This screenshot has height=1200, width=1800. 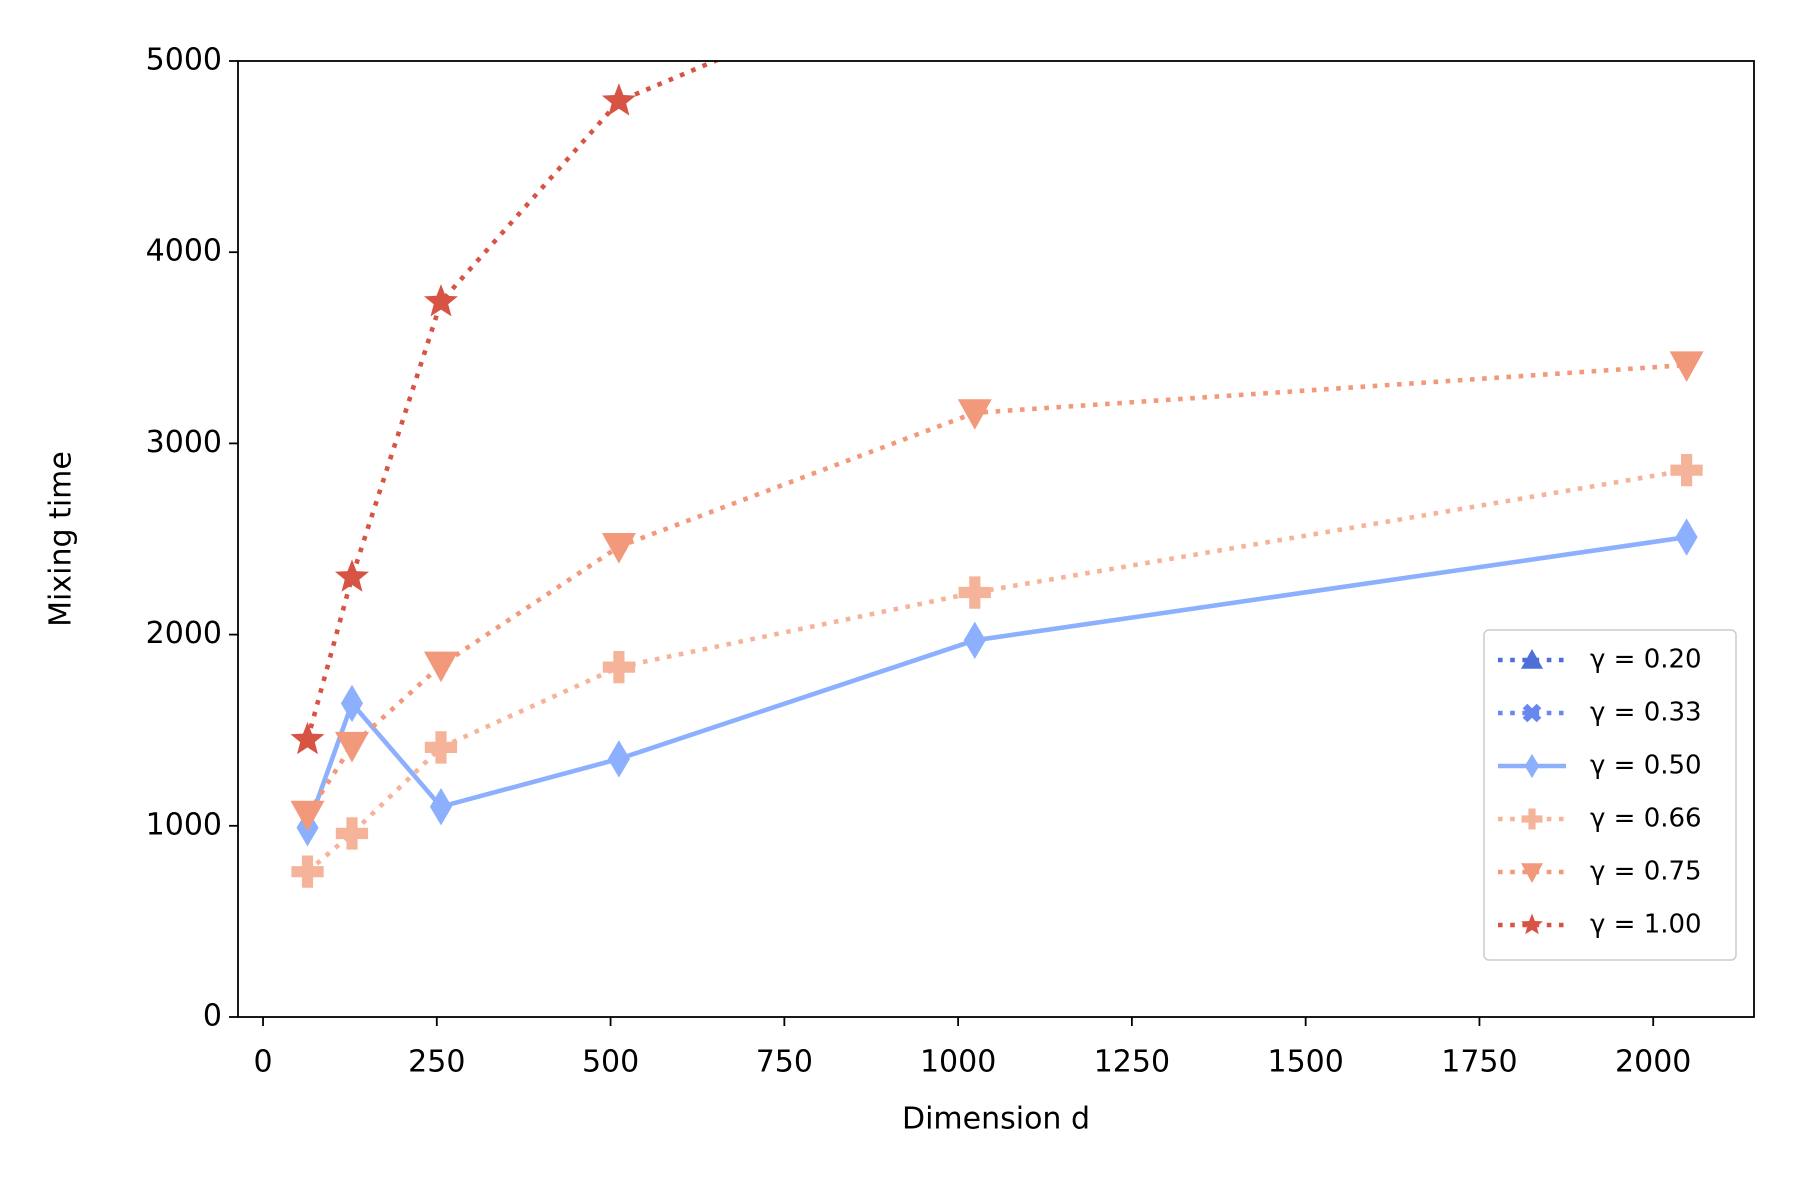 I want to click on x-tick-label: 1750, so click(x=1479, y=1062).